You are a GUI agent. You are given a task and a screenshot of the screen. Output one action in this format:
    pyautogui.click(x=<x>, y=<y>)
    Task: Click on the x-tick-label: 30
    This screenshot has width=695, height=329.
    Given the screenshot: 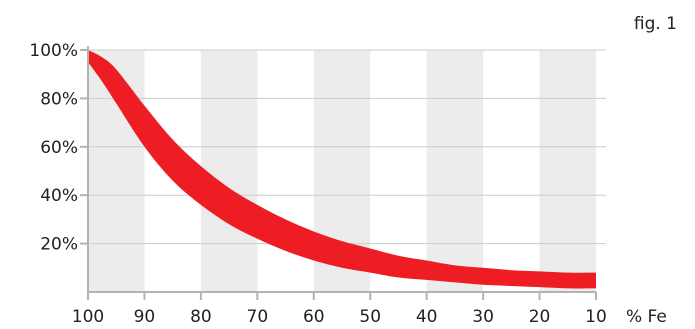 What is the action you would take?
    pyautogui.click(x=483, y=317)
    